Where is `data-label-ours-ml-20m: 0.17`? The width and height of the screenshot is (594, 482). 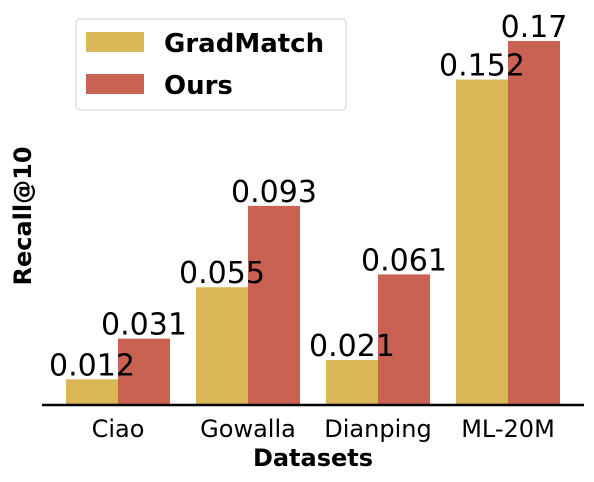
data-label-ours-ml-20m: 0.17 is located at coordinates (534, 27).